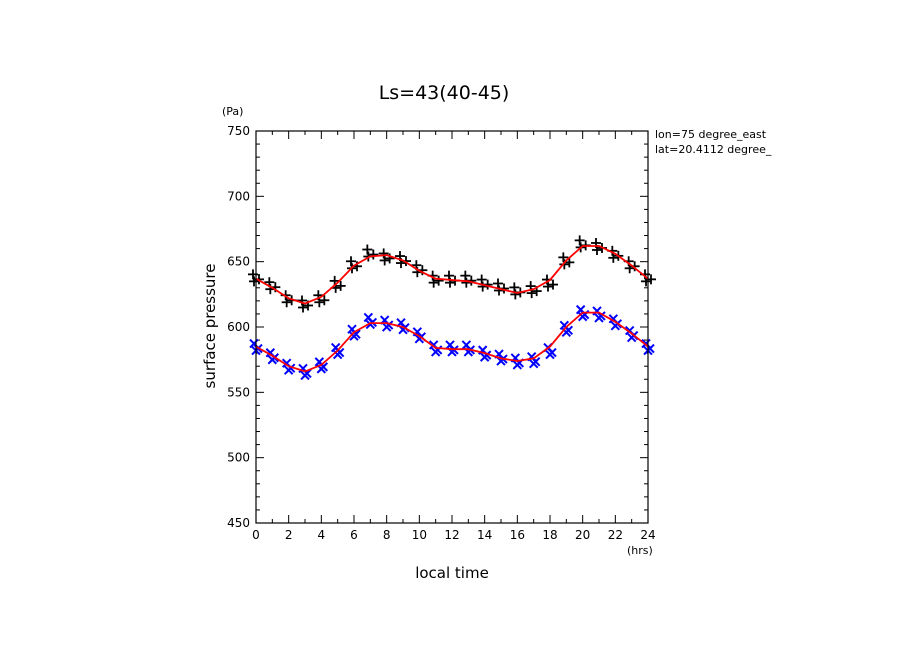 The height and width of the screenshot is (654, 904). What do you see at coordinates (549, 535) in the screenshot?
I see `x-tick-label: 18` at bounding box center [549, 535].